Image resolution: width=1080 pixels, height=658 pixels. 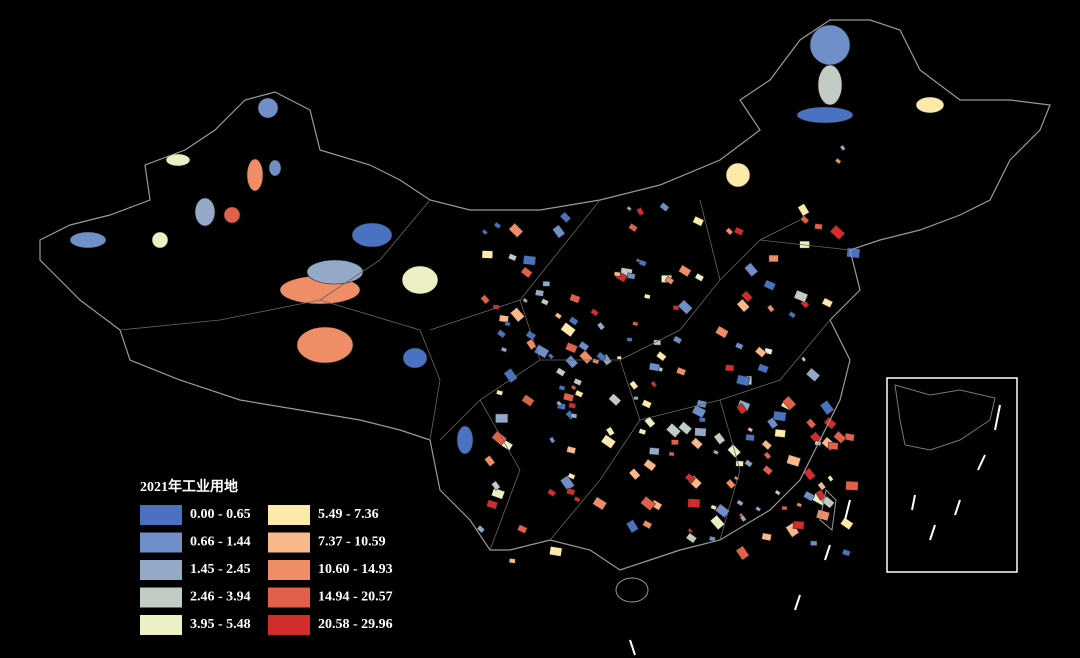 I want to click on legend-label: 2.46 - 3.94, so click(x=220, y=597).